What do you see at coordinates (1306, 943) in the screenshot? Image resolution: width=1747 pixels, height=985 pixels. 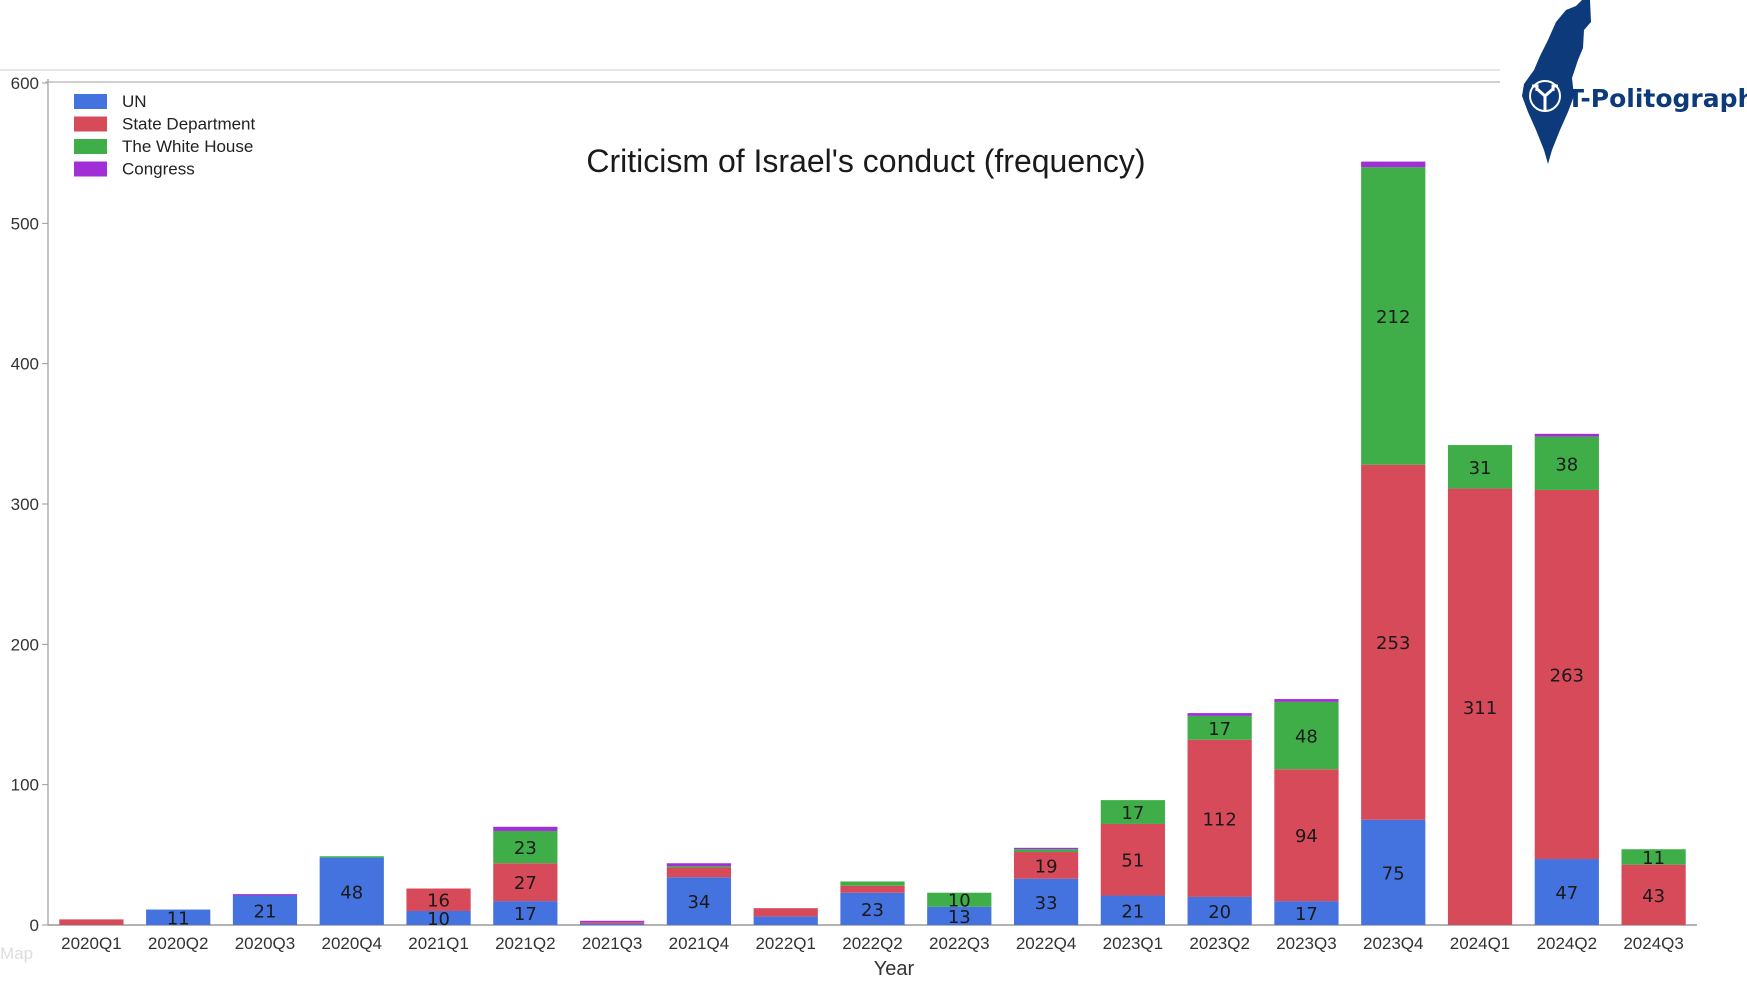 I see `x-tick-label: 2023Q3` at bounding box center [1306, 943].